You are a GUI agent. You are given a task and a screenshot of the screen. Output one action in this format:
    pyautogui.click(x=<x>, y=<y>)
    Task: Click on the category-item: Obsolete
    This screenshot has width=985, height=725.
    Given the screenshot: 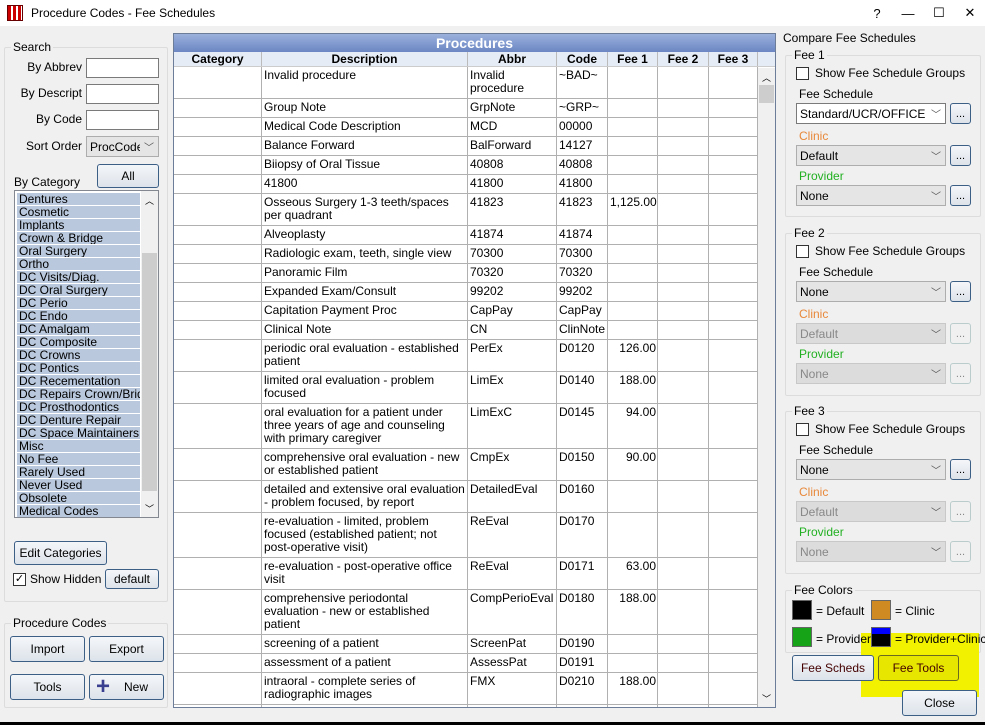 What is the action you would take?
    pyautogui.click(x=78, y=498)
    